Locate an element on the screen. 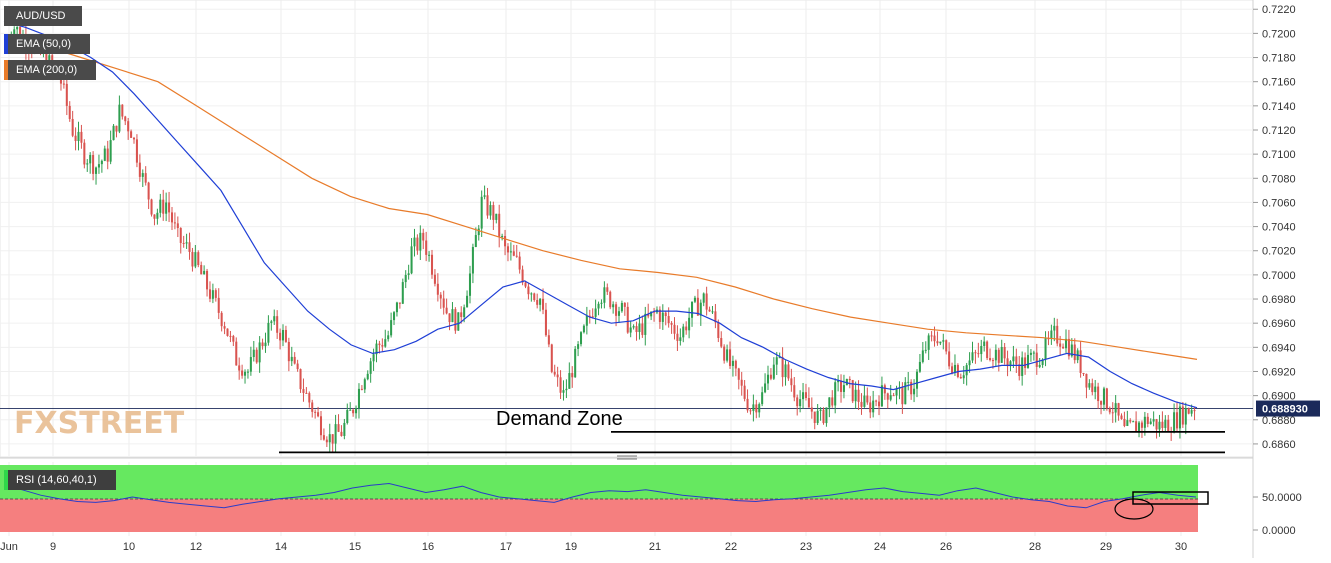 The height and width of the screenshot is (563, 1331). rsi-line is located at coordinates (600, 495).